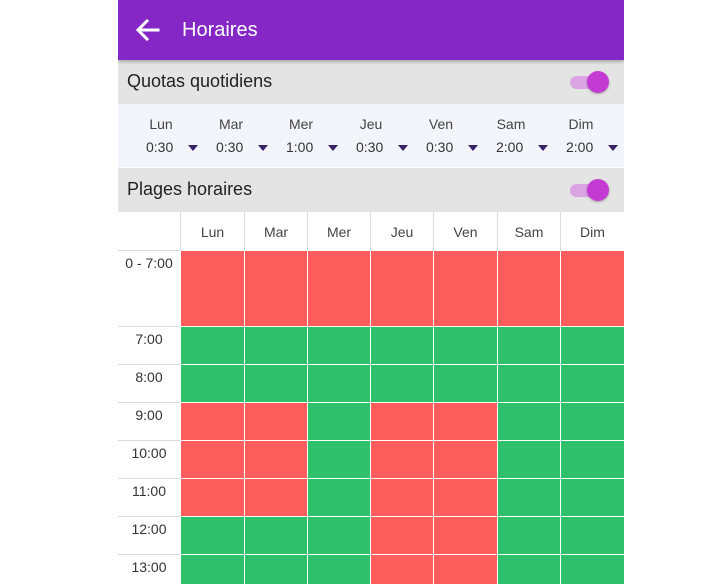 This screenshot has width=702, height=584. What do you see at coordinates (200, 81) in the screenshot?
I see `quotas-title: Quotas quotidiens` at bounding box center [200, 81].